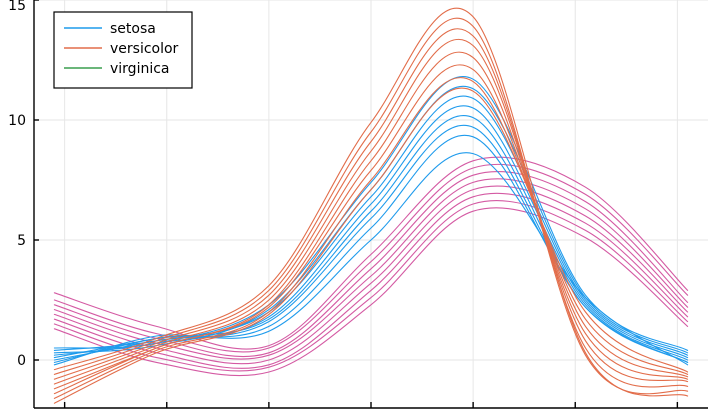 The width and height of the screenshot is (720, 420). Describe the element at coordinates (133, 29) in the screenshot. I see `legend-label-setosa: setosa` at that location.